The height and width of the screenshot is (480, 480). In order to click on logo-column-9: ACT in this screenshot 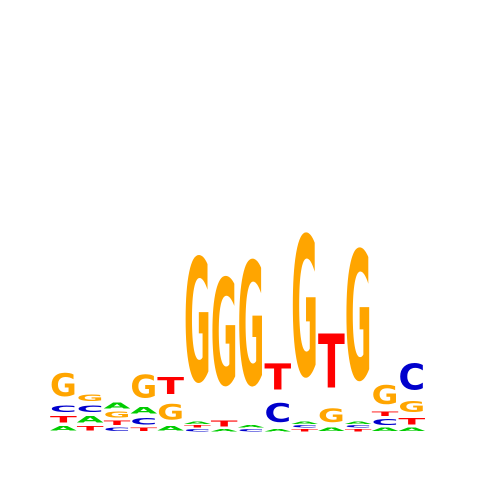, I will do `click(277, 394)`.